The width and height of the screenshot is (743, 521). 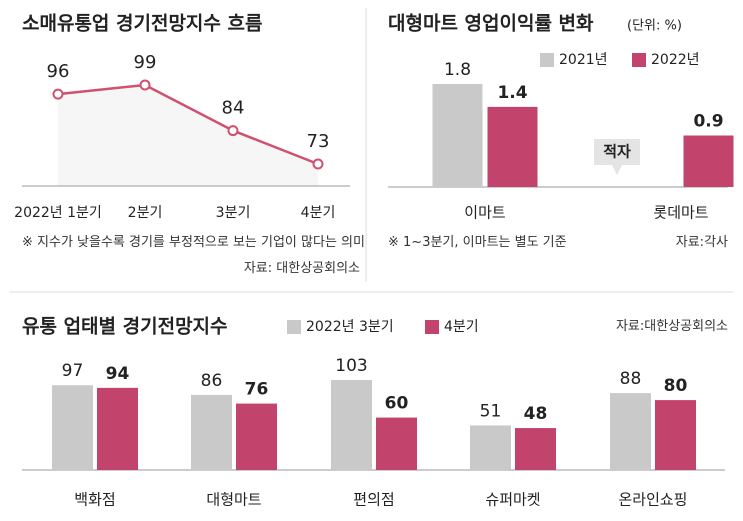 What do you see at coordinates (142, 24) in the screenshot?
I see `chart-title: 소매유통업 경기전망지수 흐름` at bounding box center [142, 24].